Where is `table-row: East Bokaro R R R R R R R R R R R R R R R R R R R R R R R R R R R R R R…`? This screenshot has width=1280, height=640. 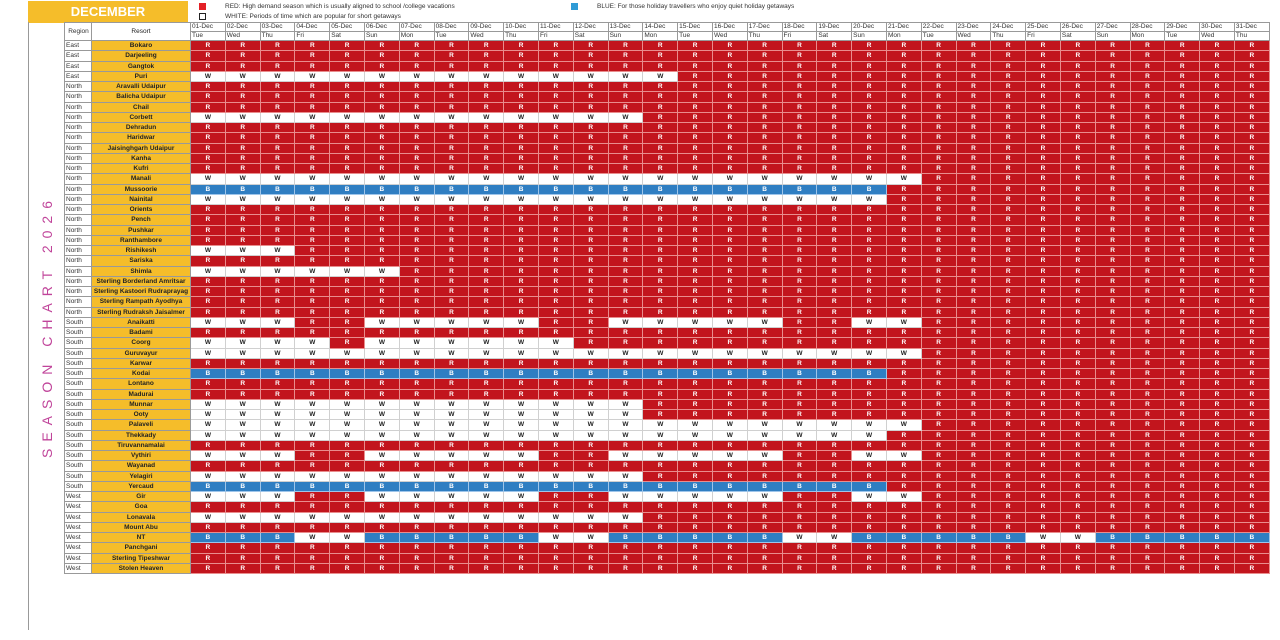 table-row: East Bokaro R R R R R R R R R R R R R R R R R R R R R R R R R R R R R R… is located at coordinates (667, 45).